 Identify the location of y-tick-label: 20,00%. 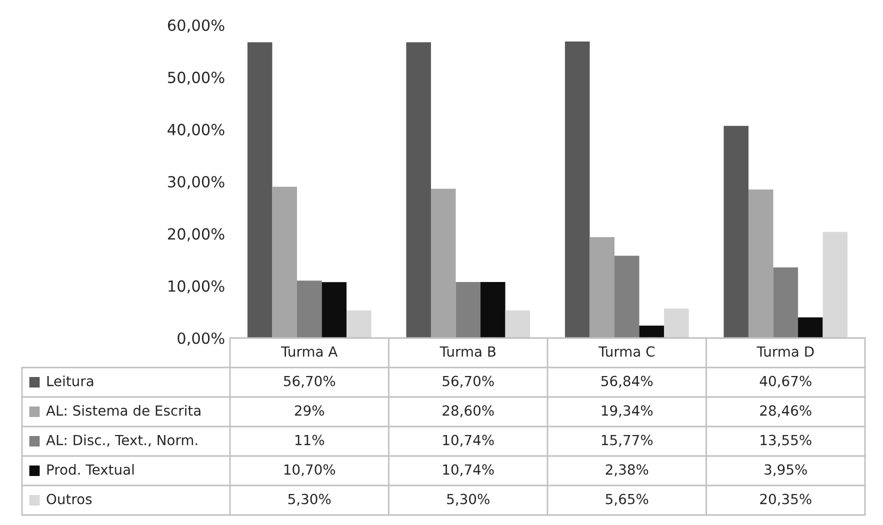
(196, 235).